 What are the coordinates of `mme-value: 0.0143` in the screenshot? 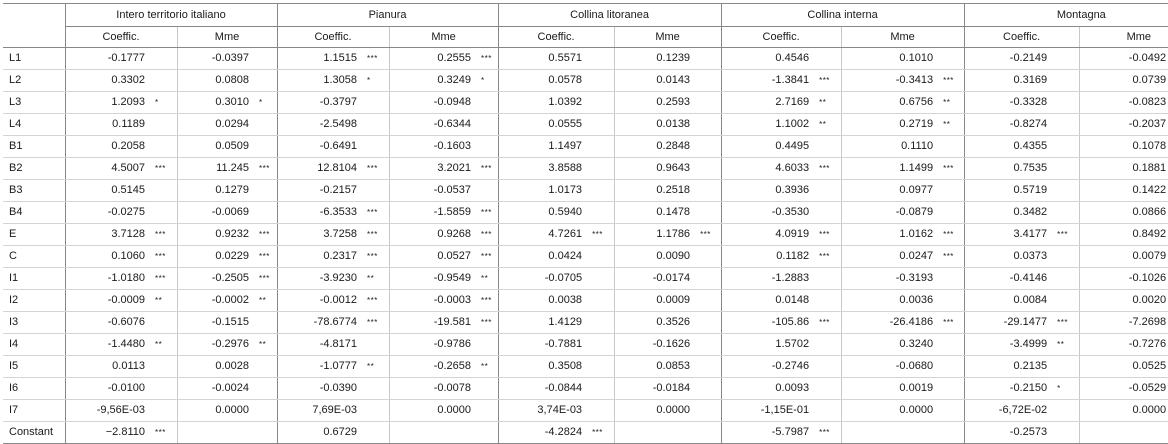 It's located at (654, 80).